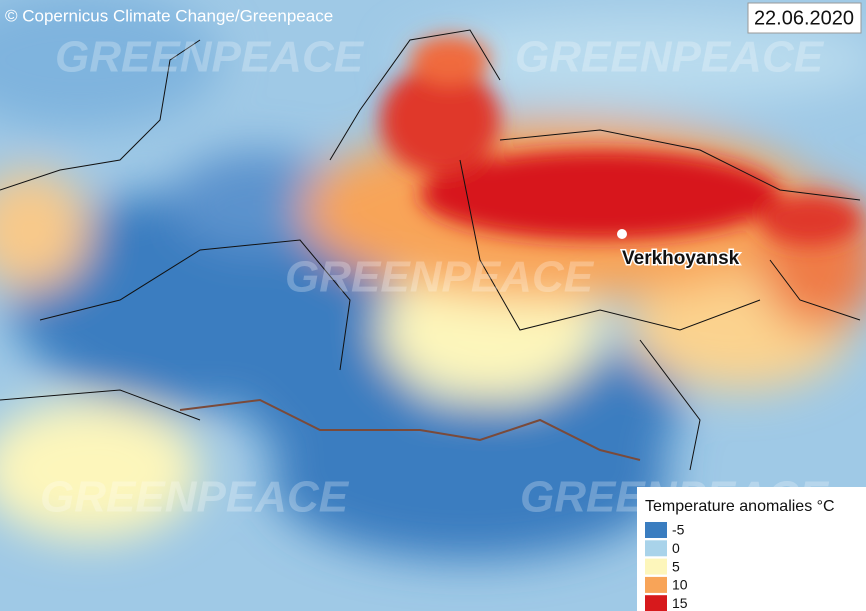  I want to click on date-box, so click(804, 18).